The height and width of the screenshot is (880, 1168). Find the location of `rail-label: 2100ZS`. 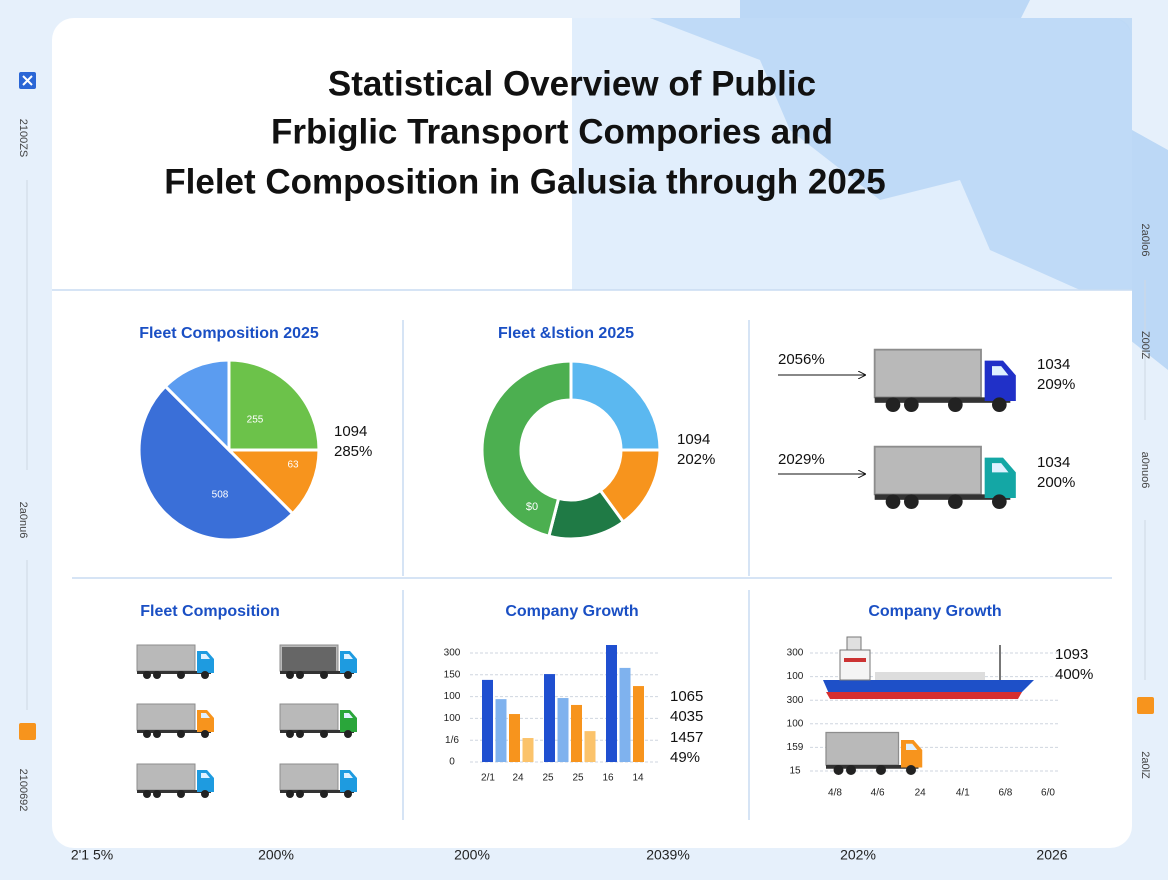

rail-label: 2100ZS is located at coordinates (23, 138).